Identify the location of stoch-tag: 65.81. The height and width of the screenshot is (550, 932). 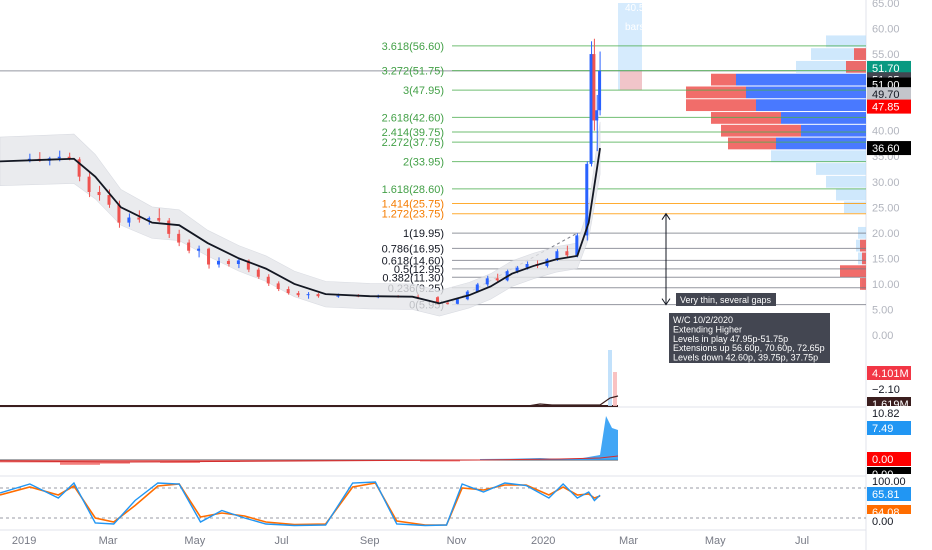
(886, 495).